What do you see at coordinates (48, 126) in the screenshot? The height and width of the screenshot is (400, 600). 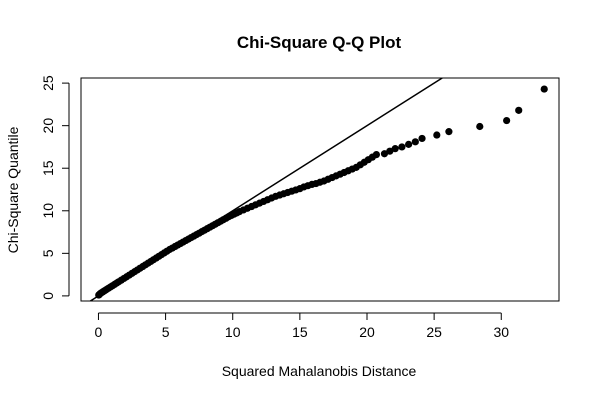 I see `y-tick-label: 20` at bounding box center [48, 126].